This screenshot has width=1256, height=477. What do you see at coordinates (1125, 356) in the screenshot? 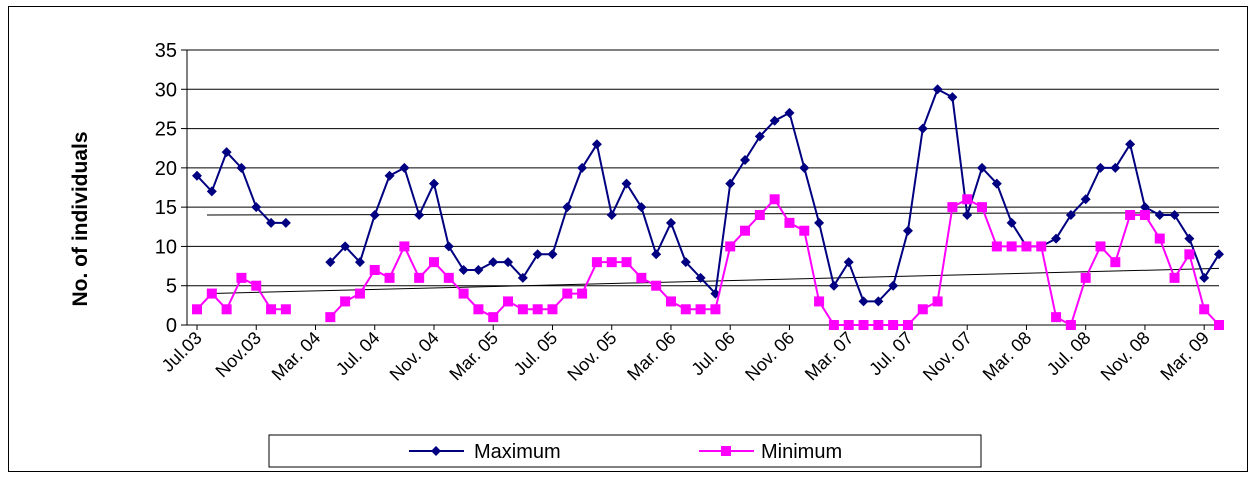
I see `x-tick-label: Nov. 08` at bounding box center [1125, 356].